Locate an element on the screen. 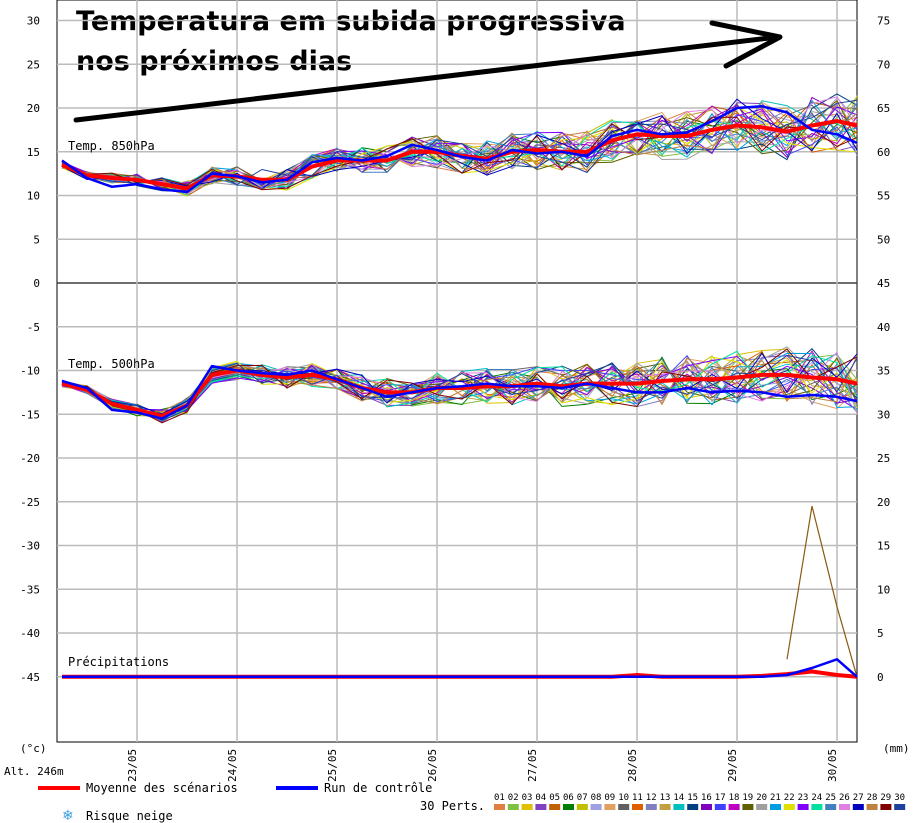 The height and width of the screenshot is (823, 913). right-tick-label: 60 is located at coordinates (883, 152).